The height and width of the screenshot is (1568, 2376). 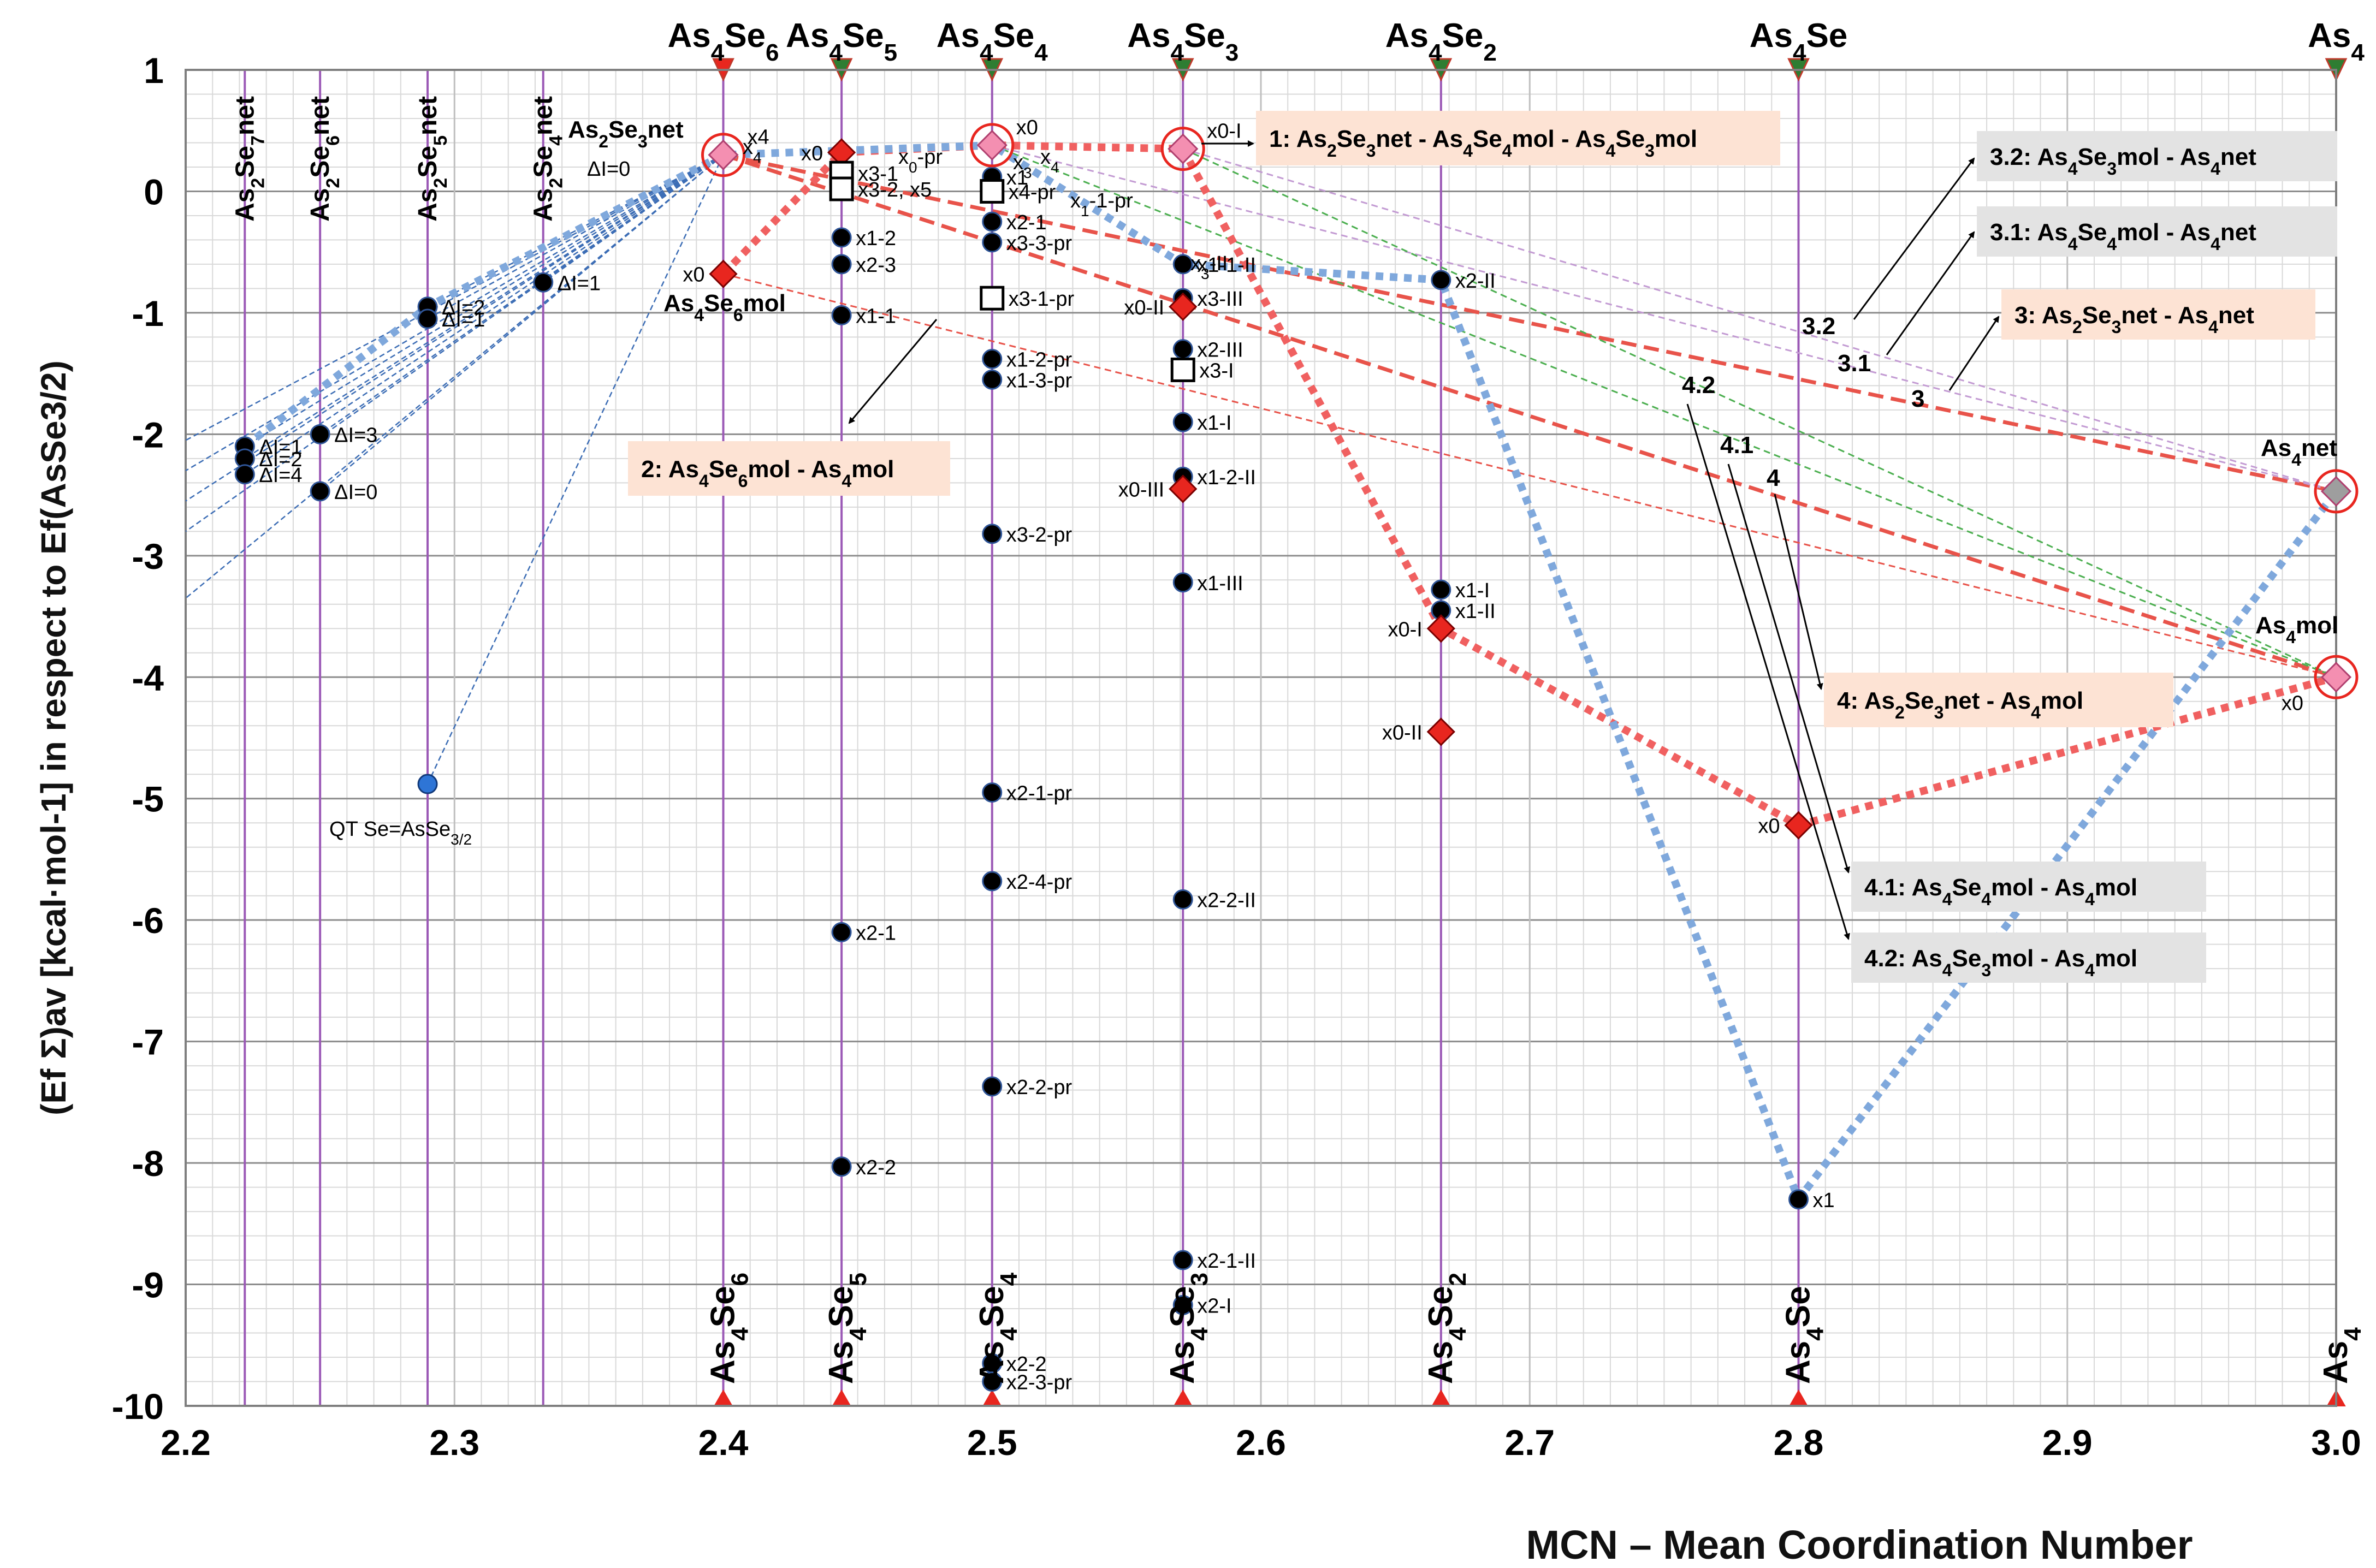 I want to click on y-tick-label: -4, so click(x=148, y=677).